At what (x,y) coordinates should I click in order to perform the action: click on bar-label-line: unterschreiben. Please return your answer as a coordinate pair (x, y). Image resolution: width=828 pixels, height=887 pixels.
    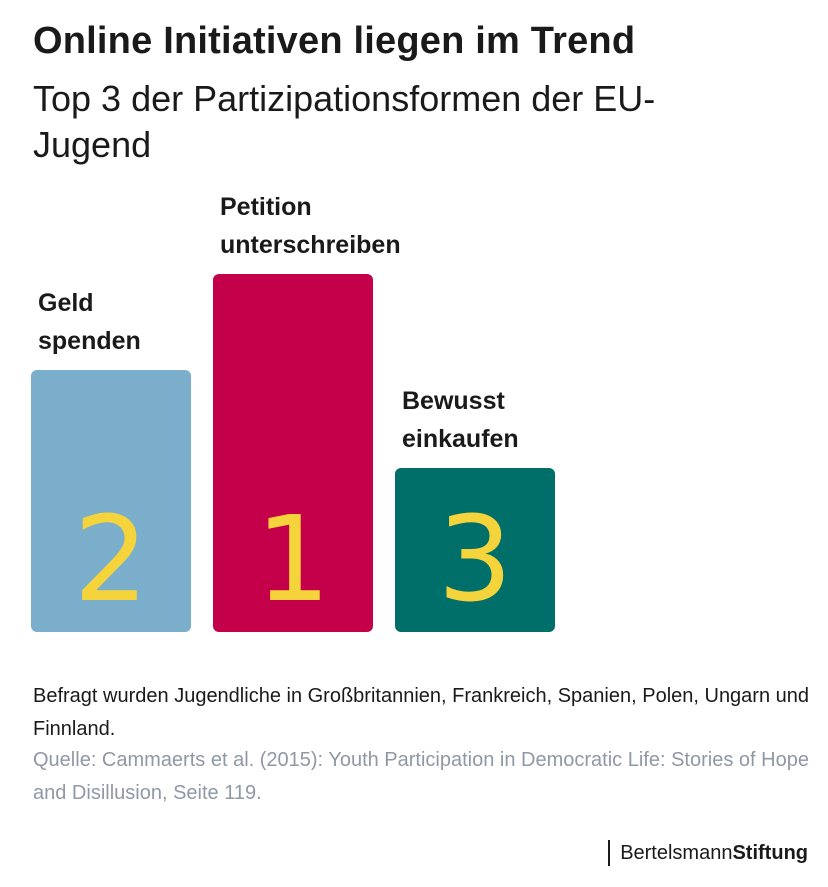
    Looking at the image, I should click on (310, 245).